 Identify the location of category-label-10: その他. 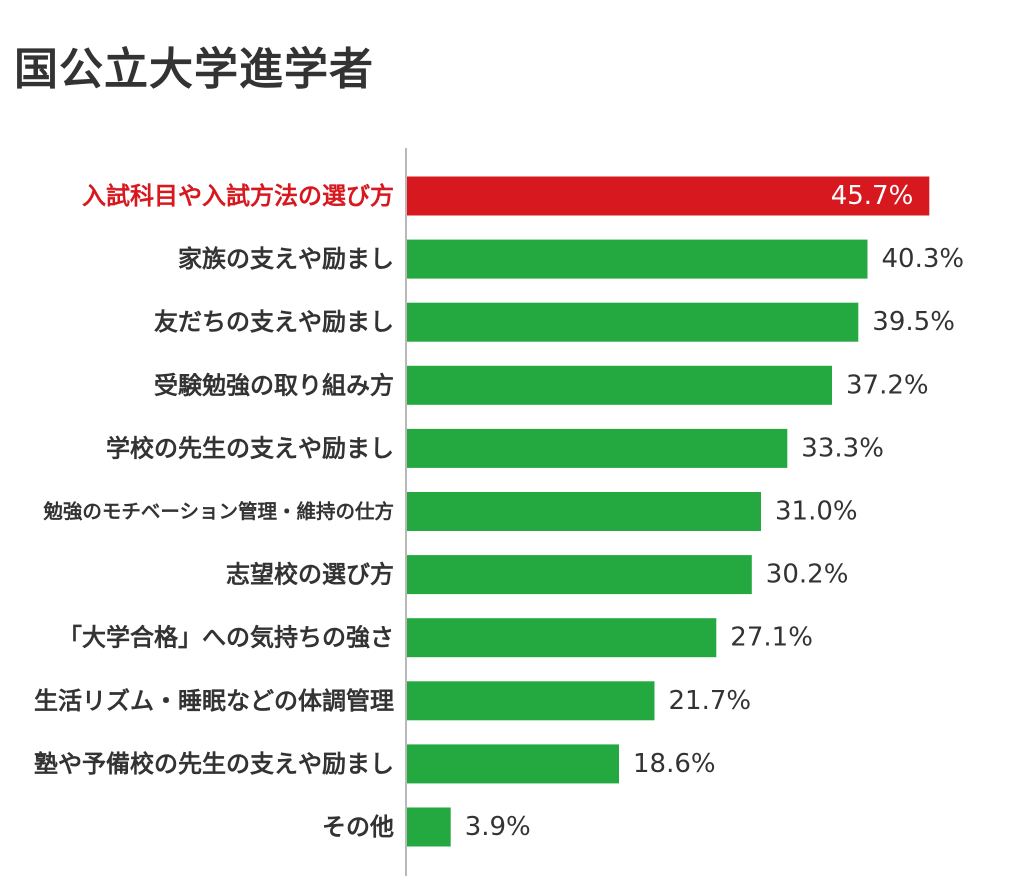
(358, 827).